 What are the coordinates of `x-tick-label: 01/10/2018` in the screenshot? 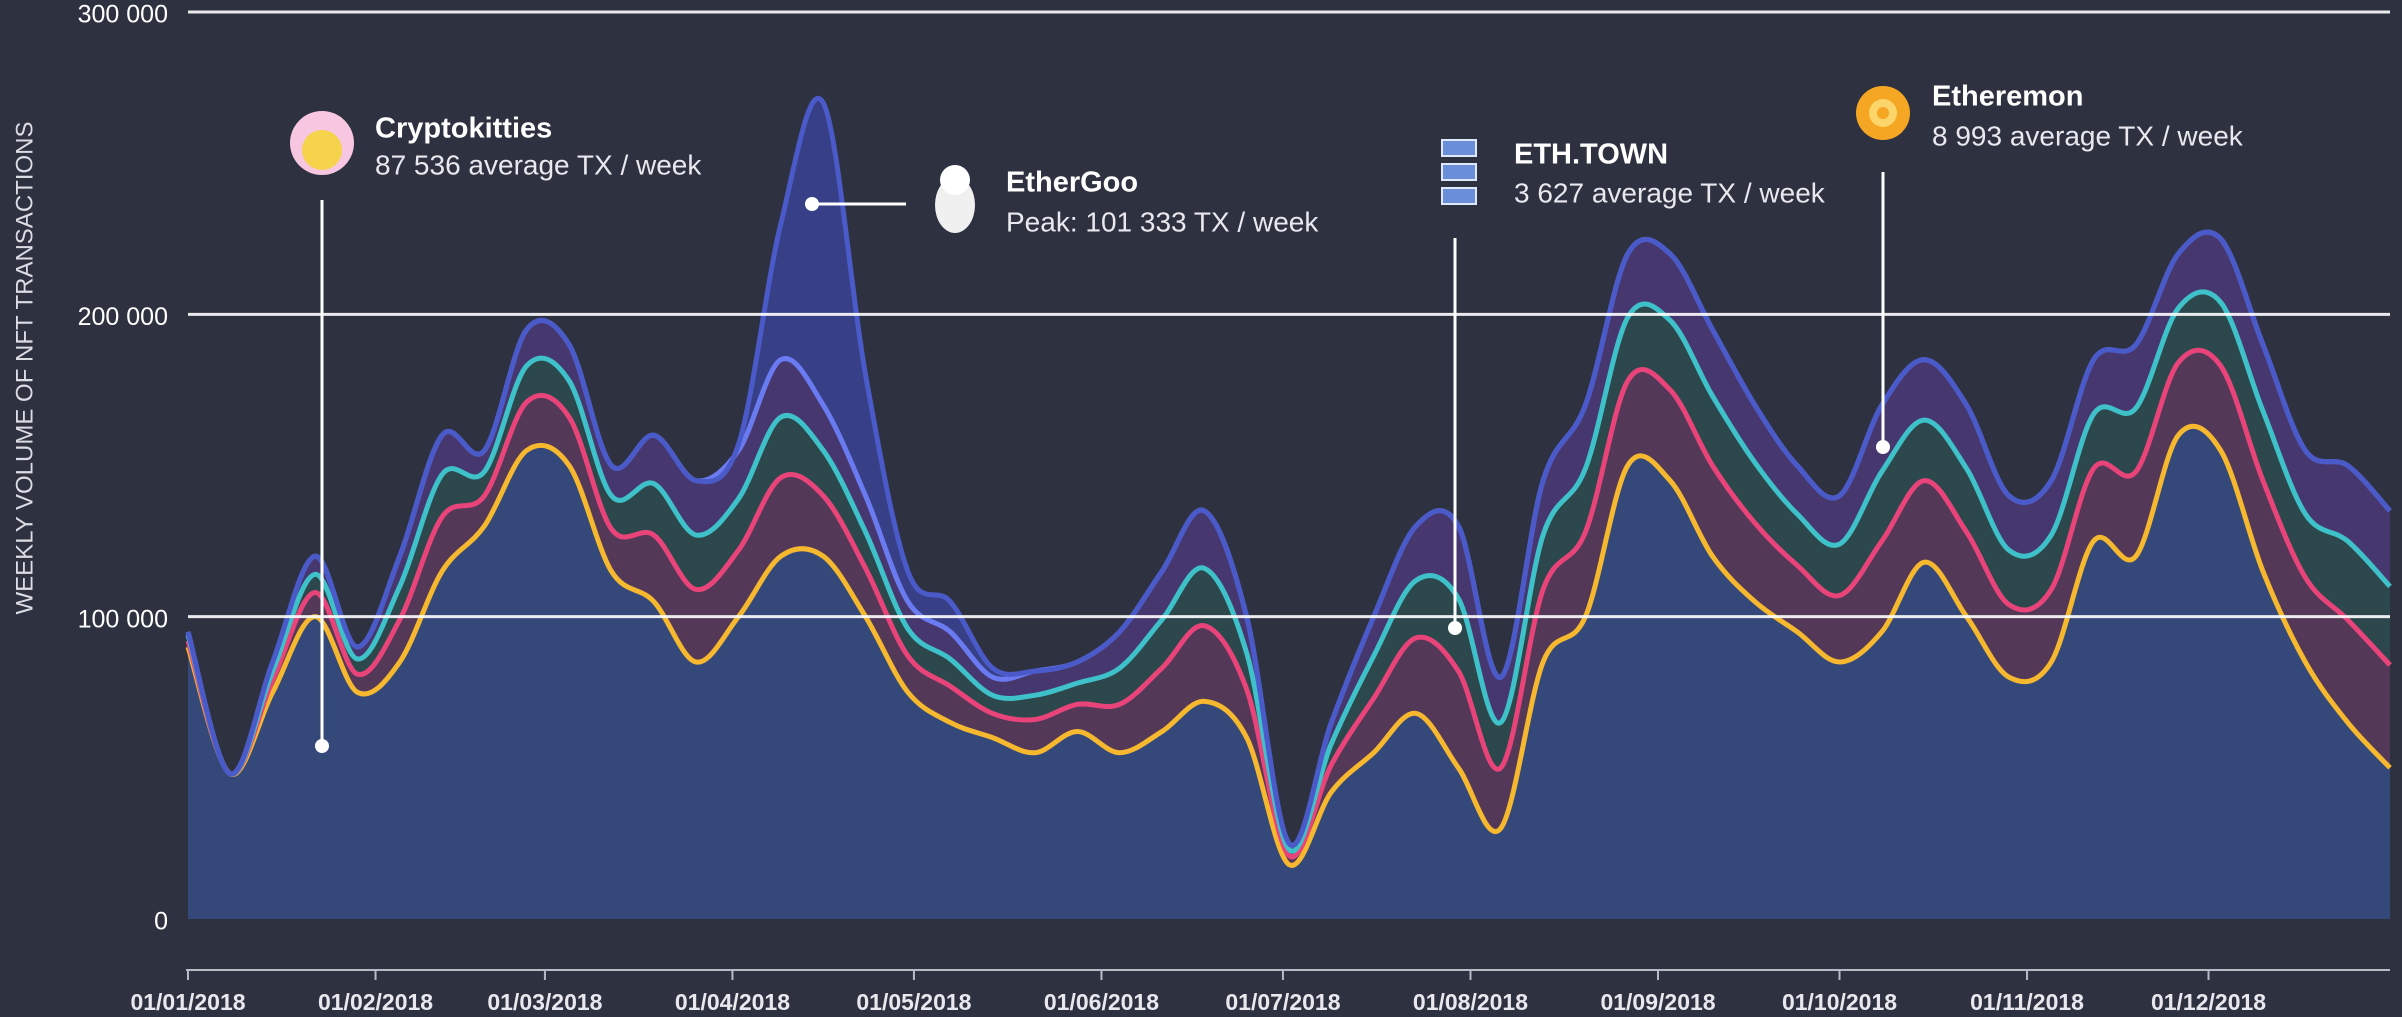 It's located at (1839, 1002).